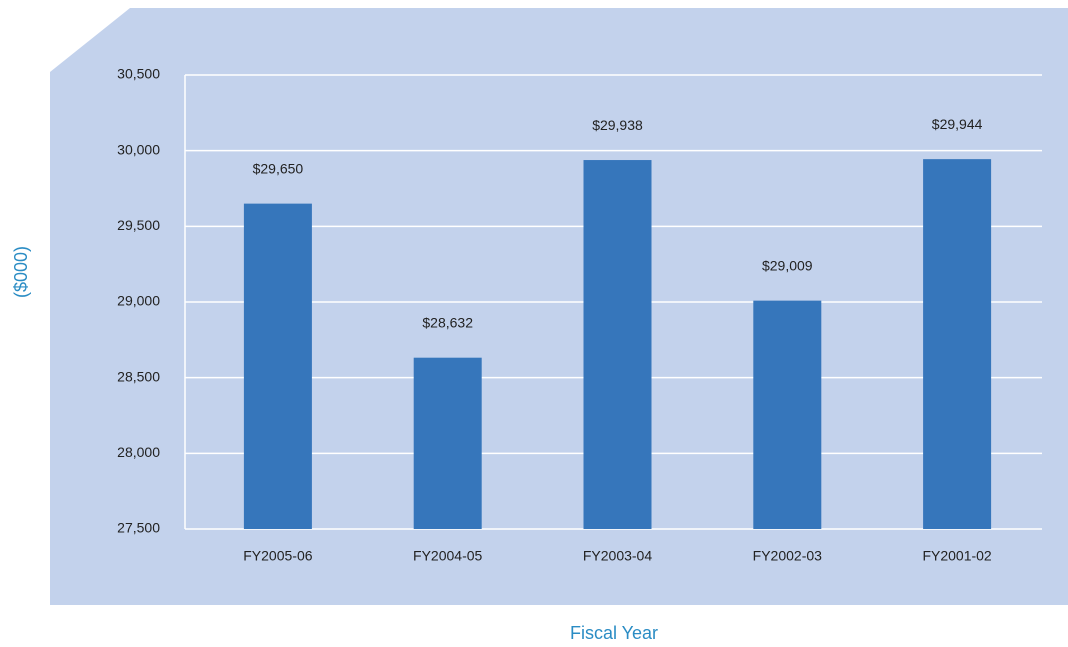 The height and width of the screenshot is (647, 1068). I want to click on y-tick-label: 30,500, so click(138, 74).